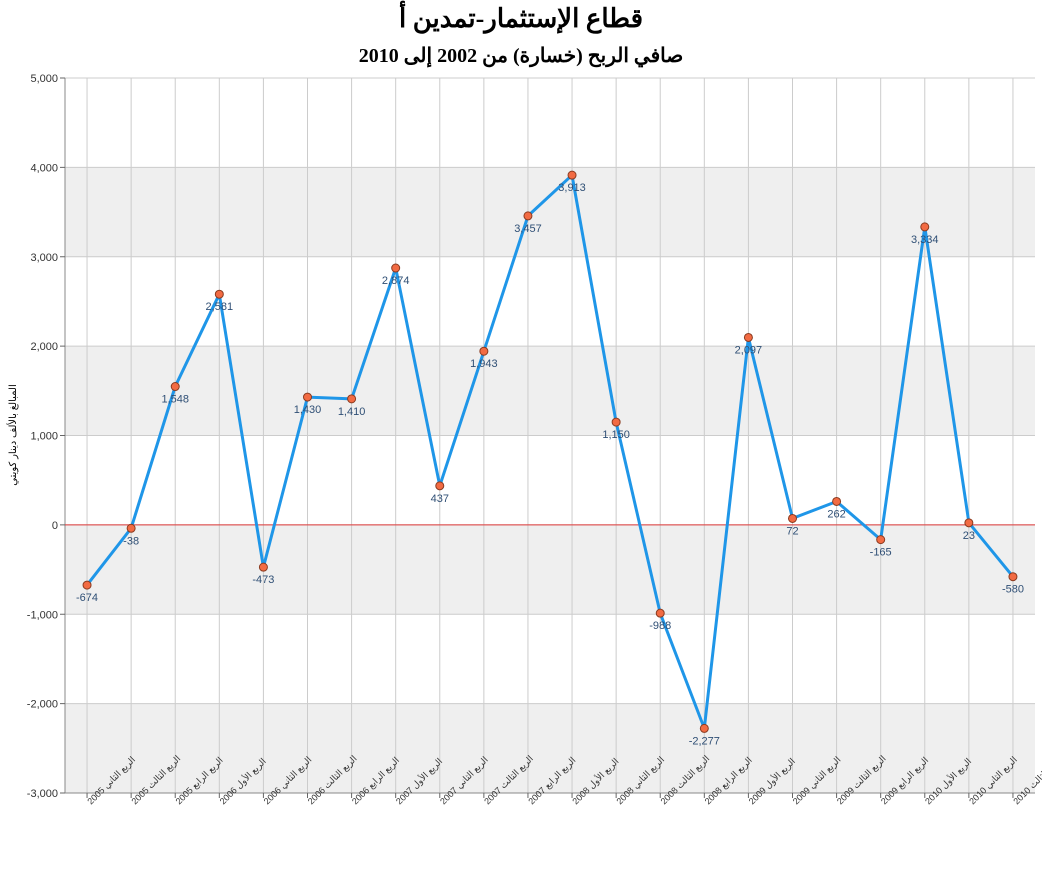 This screenshot has width=1042, height=870. What do you see at coordinates (616, 435) in the screenshot?
I see `data-label: 1,150` at bounding box center [616, 435].